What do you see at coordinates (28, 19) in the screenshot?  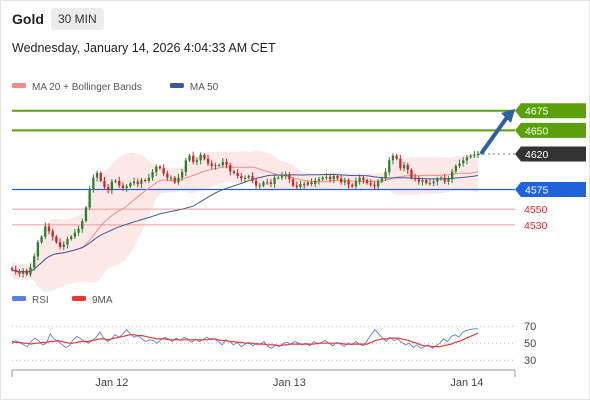 I see `instrument-title: Gold` at bounding box center [28, 19].